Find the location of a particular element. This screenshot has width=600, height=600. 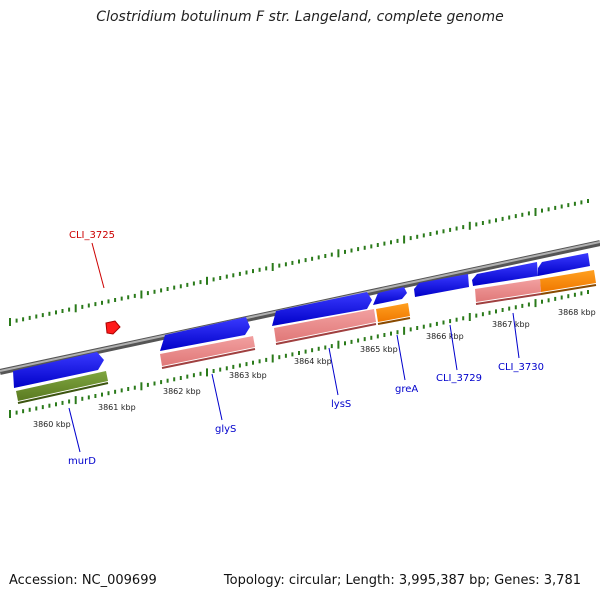

kbp-label-3864: 3864 kbp is located at coordinates (313, 361).